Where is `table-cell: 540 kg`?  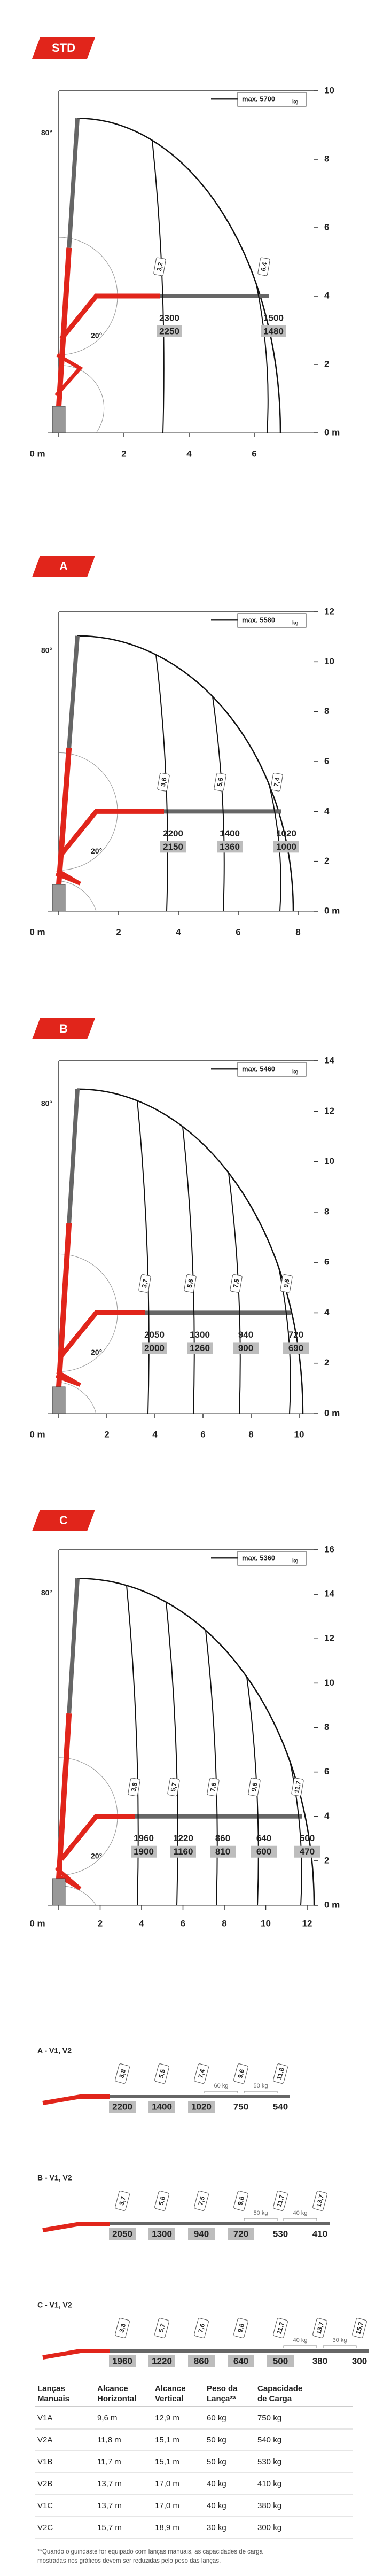
table-cell: 540 kg is located at coordinates (269, 2440).